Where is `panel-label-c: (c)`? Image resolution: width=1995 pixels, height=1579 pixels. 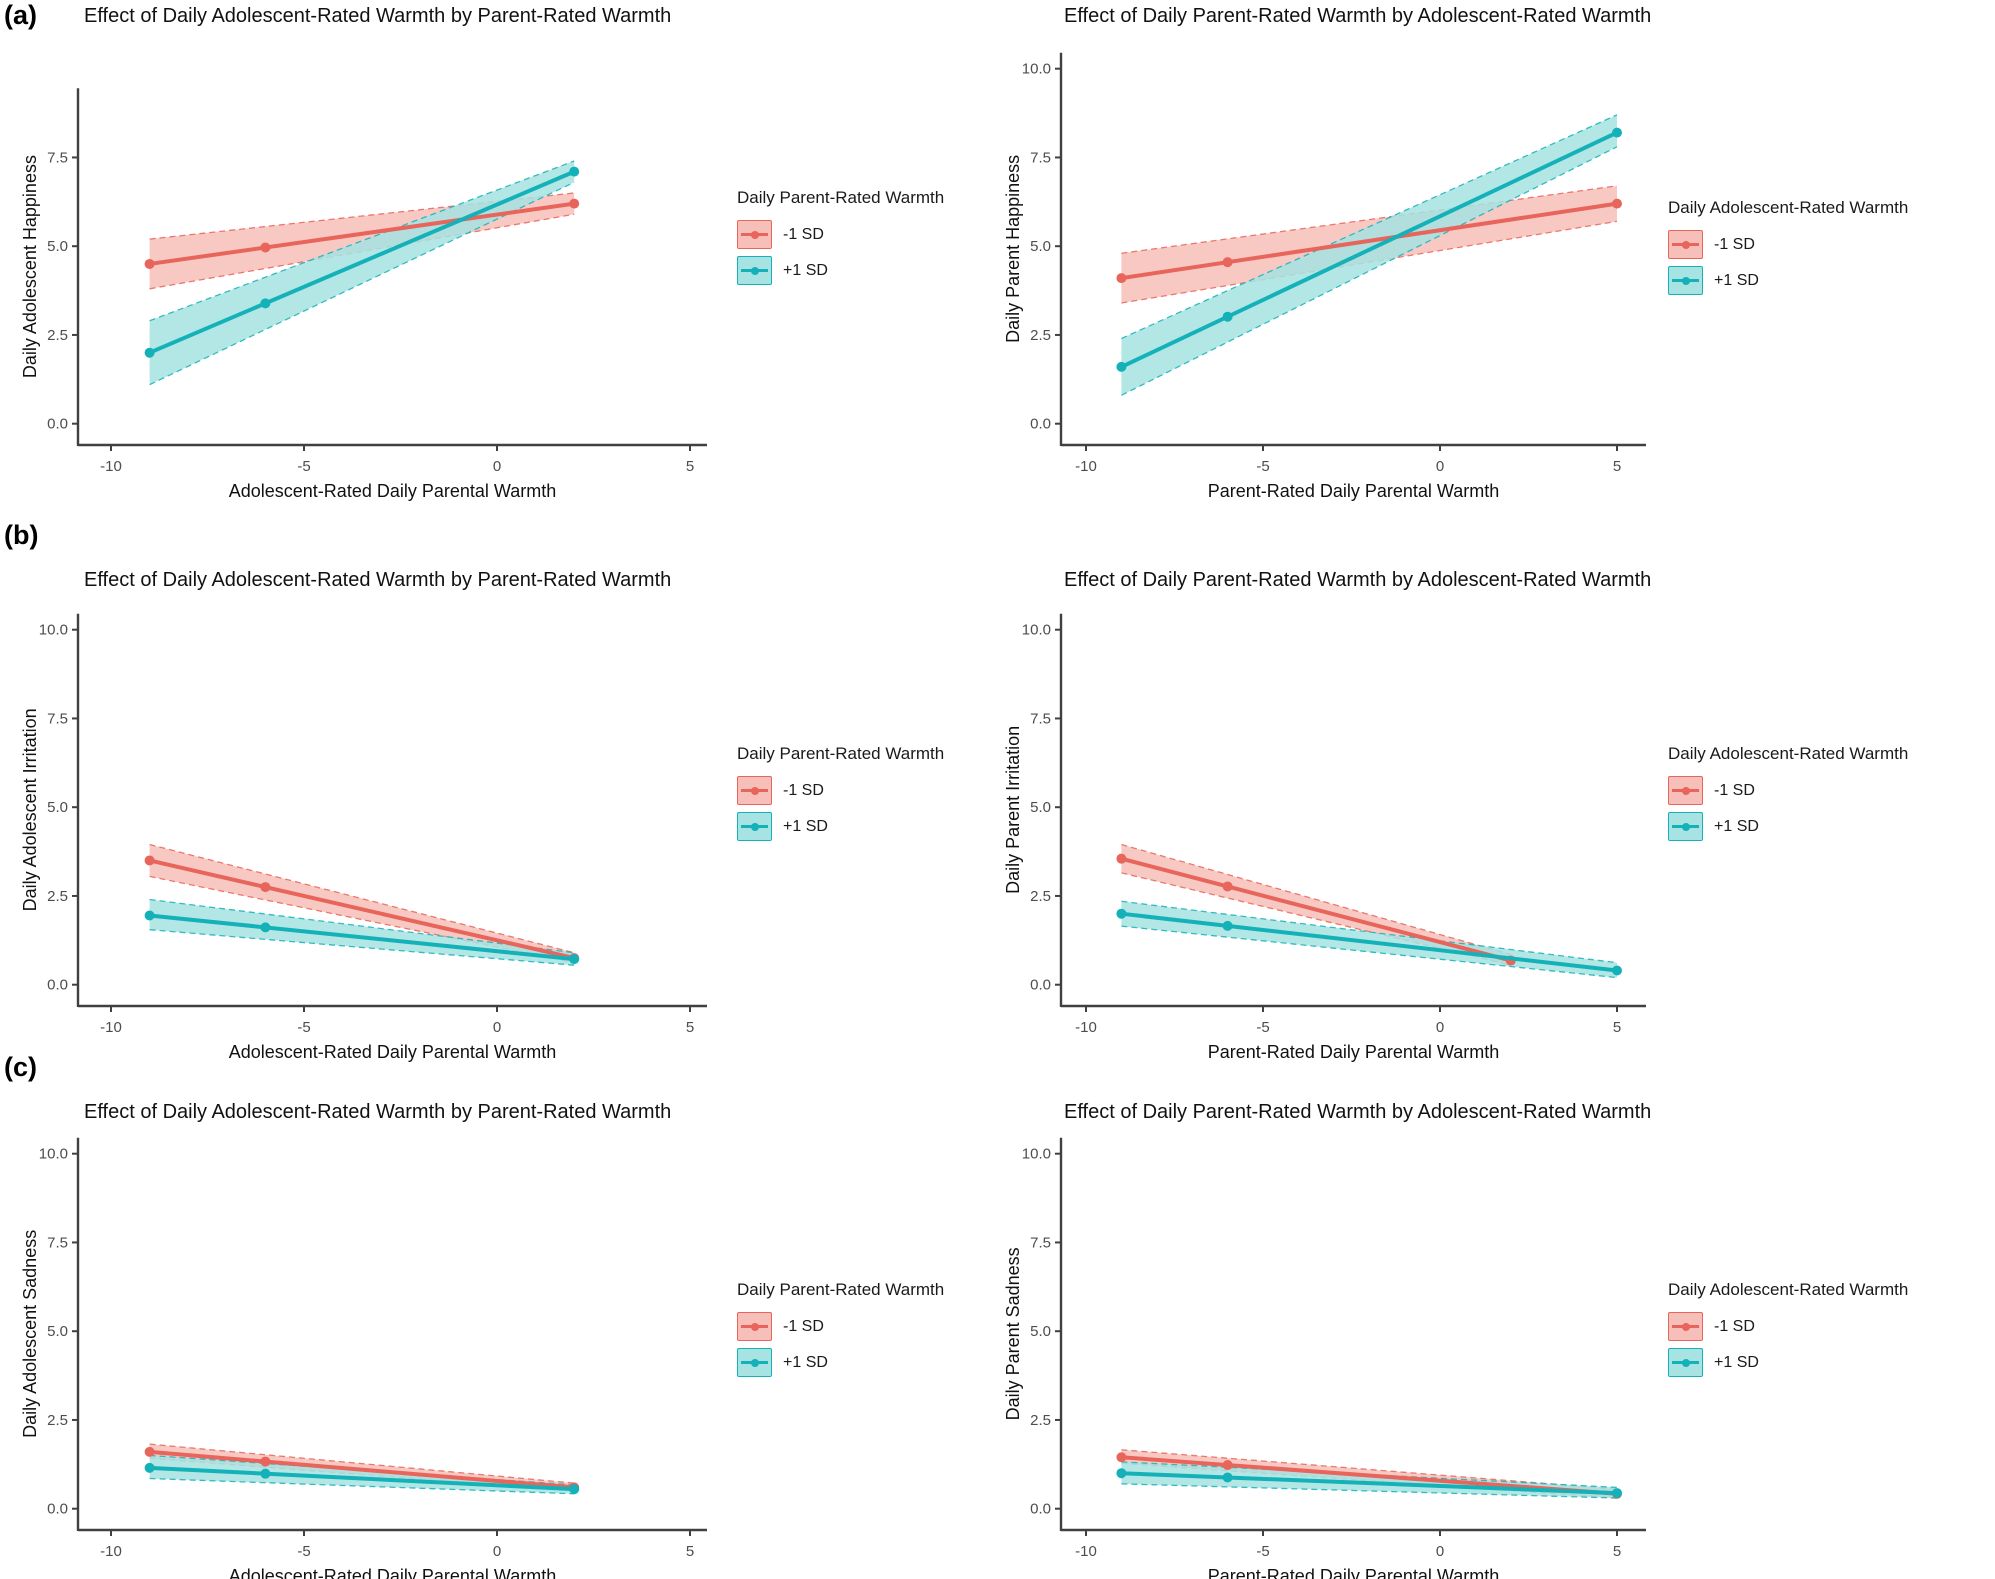
panel-label-c: (c) is located at coordinates (20, 1067).